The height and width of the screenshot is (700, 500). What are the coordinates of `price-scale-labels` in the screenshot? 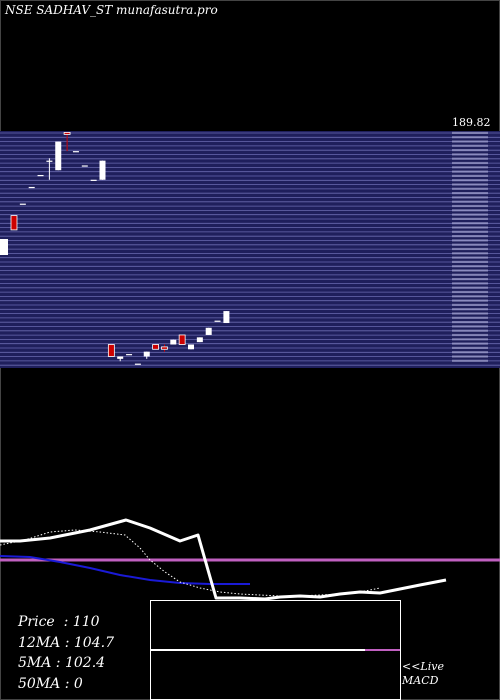 It's located at (470, 246).